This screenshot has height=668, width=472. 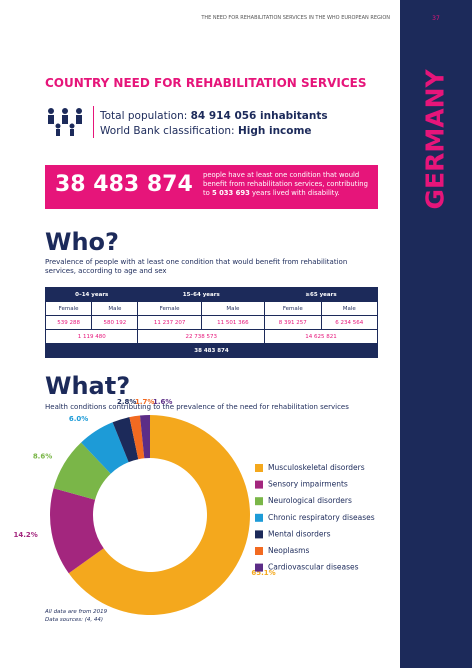 I want to click on legend-label: Cardiovascular diseases, so click(x=313, y=567).